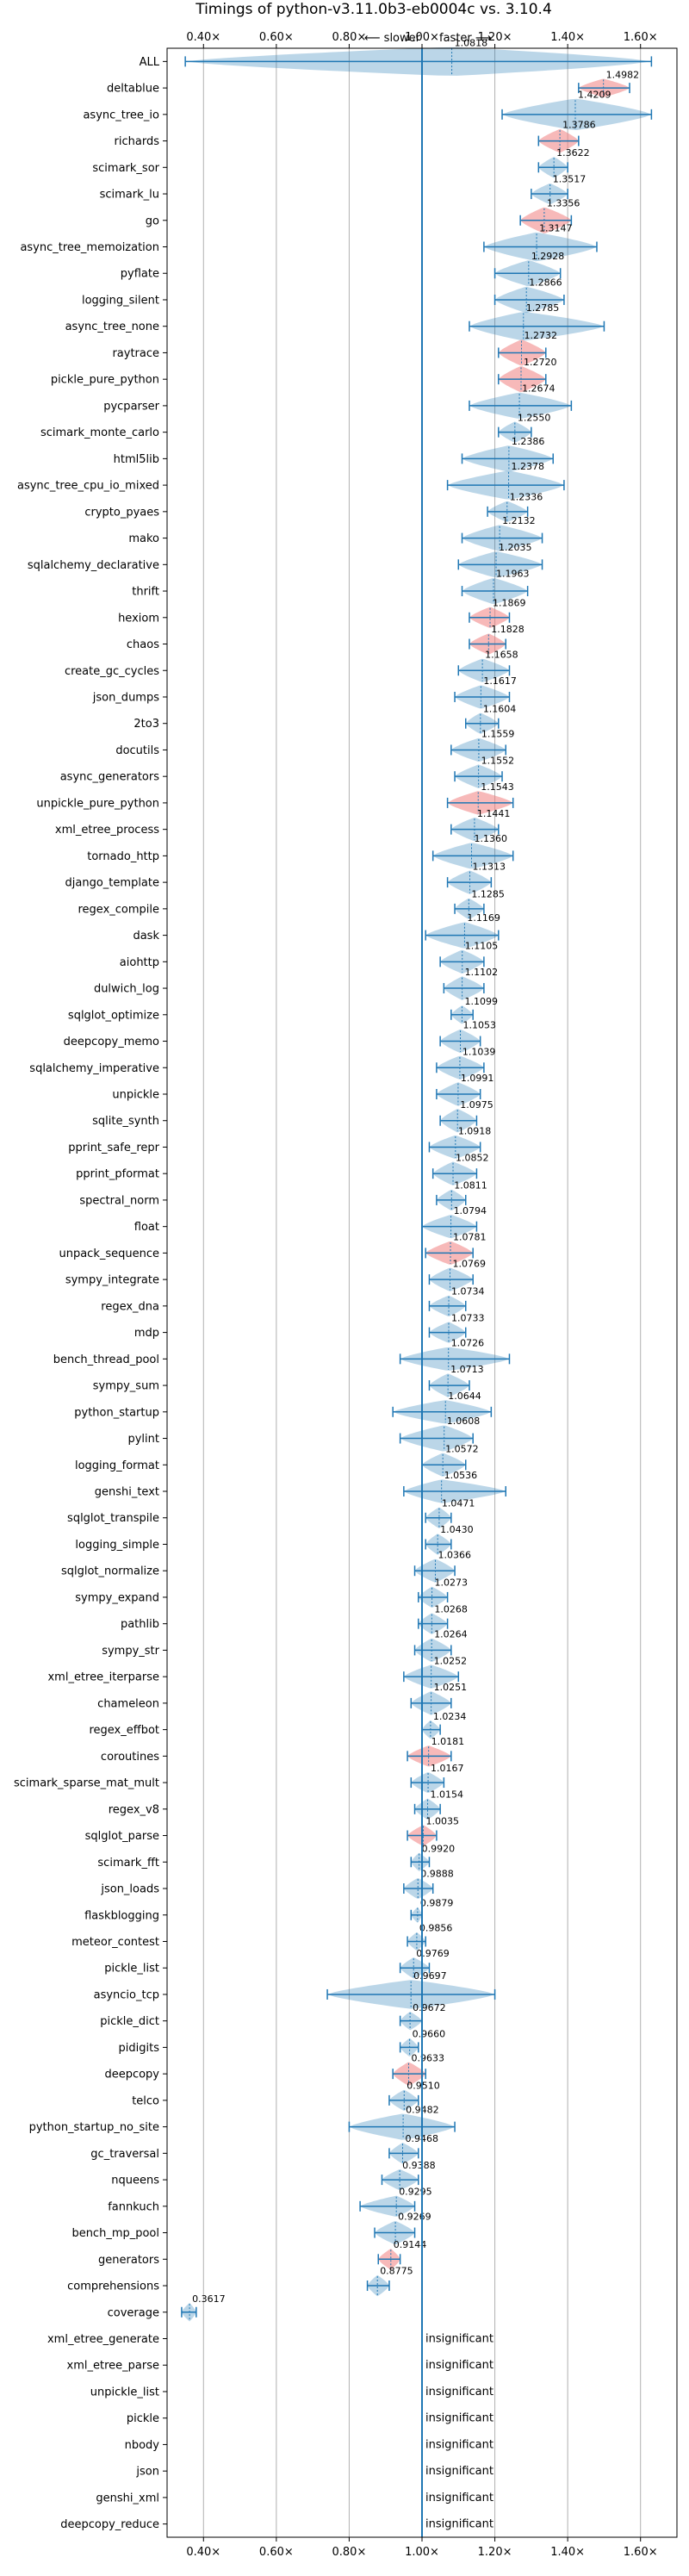 The width and height of the screenshot is (689, 2576). Describe the element at coordinates (433, 1954) in the screenshot. I see `value-label: 0.9769` at that location.